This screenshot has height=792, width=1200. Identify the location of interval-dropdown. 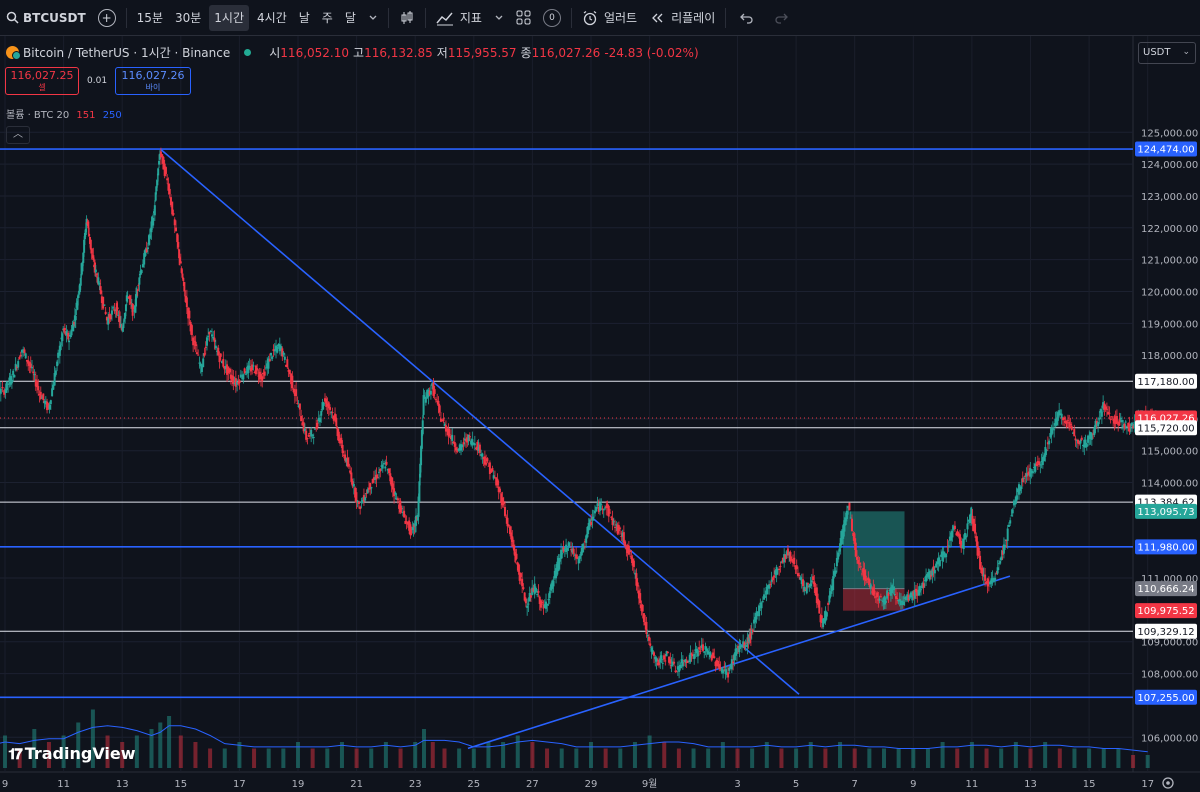
(373, 18).